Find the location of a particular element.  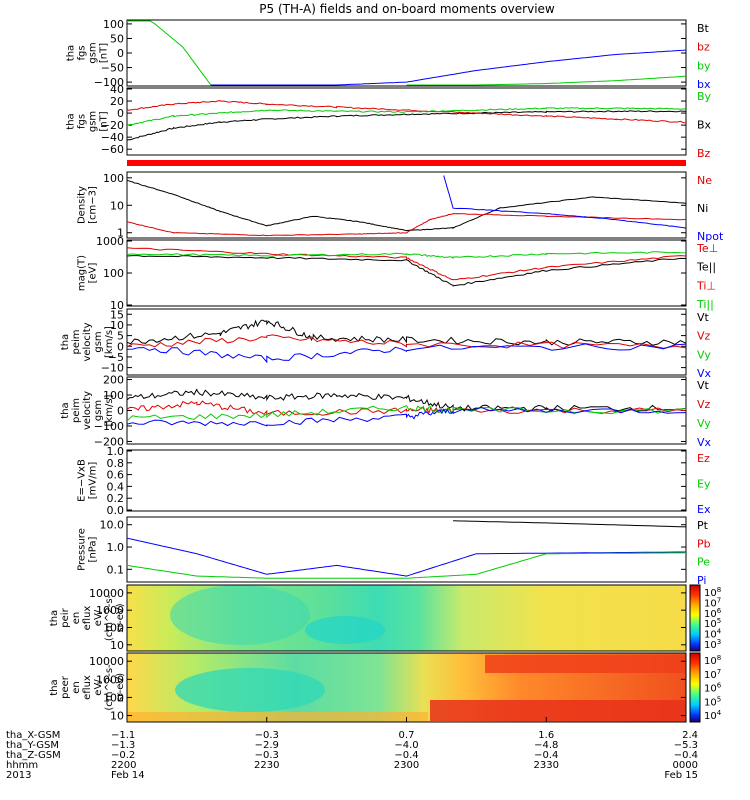

legend-entry: Vy is located at coordinates (704, 423).